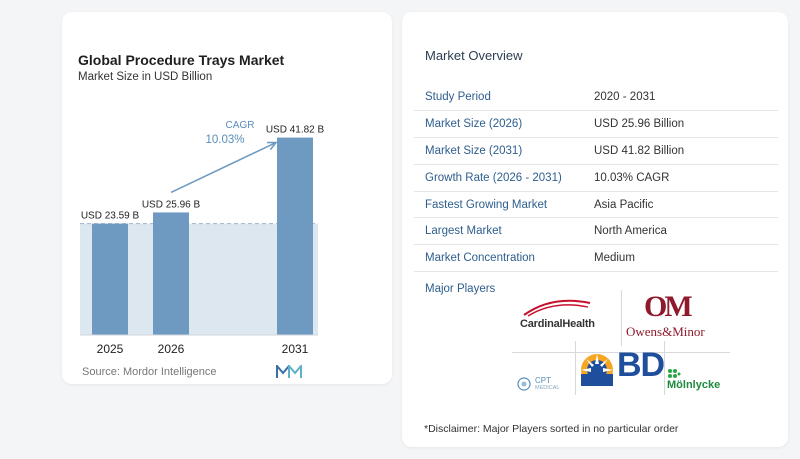  I want to click on row-label: Study Period, so click(498, 98).